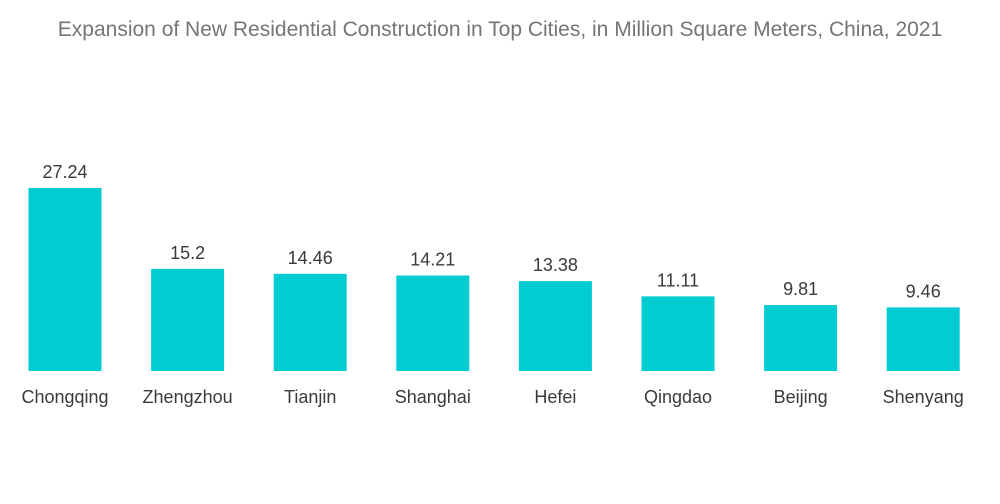 The image size is (1000, 504). I want to click on category-label-shenyang: Shenyang, so click(923, 397).